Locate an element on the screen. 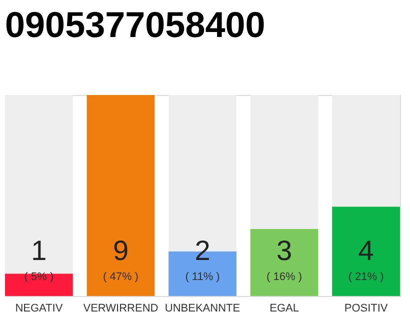 This screenshot has height=320, width=410. x-tick-label: VERWIRREND is located at coordinates (120, 308).